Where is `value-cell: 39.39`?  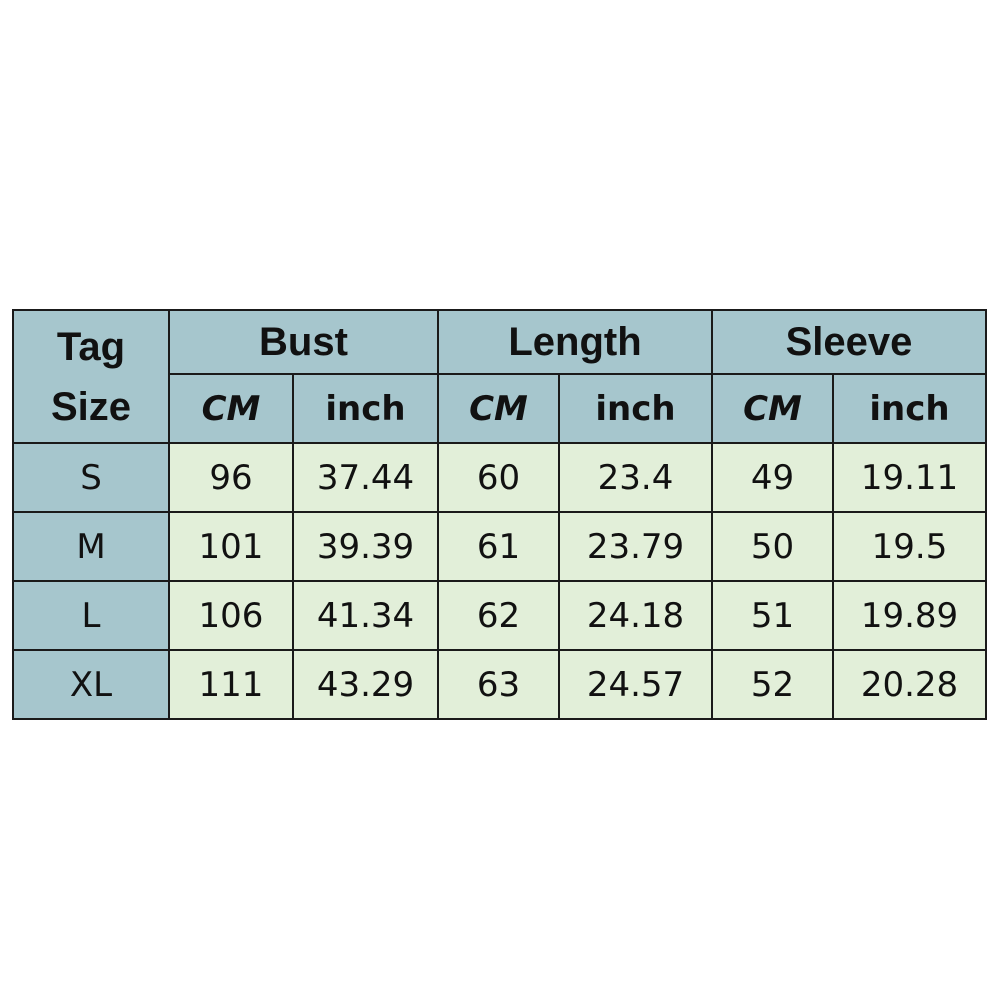
value-cell: 39.39 is located at coordinates (365, 546).